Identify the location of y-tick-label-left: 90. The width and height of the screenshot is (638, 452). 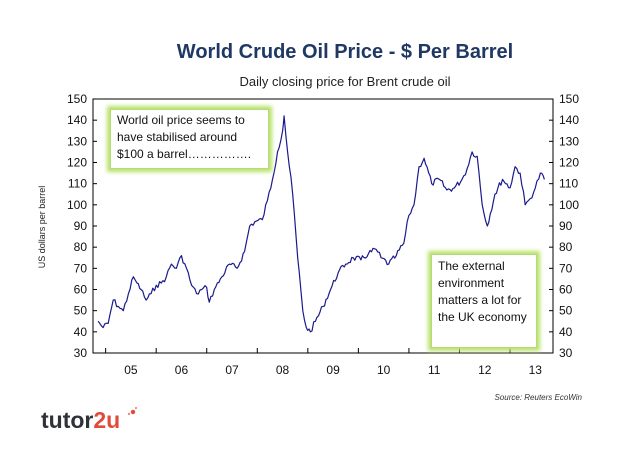
(81, 226).